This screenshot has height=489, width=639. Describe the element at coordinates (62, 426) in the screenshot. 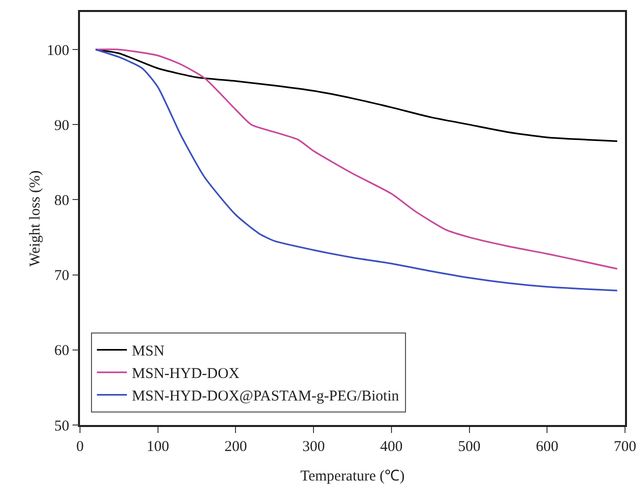

I see `y-tick-label: 50` at that location.